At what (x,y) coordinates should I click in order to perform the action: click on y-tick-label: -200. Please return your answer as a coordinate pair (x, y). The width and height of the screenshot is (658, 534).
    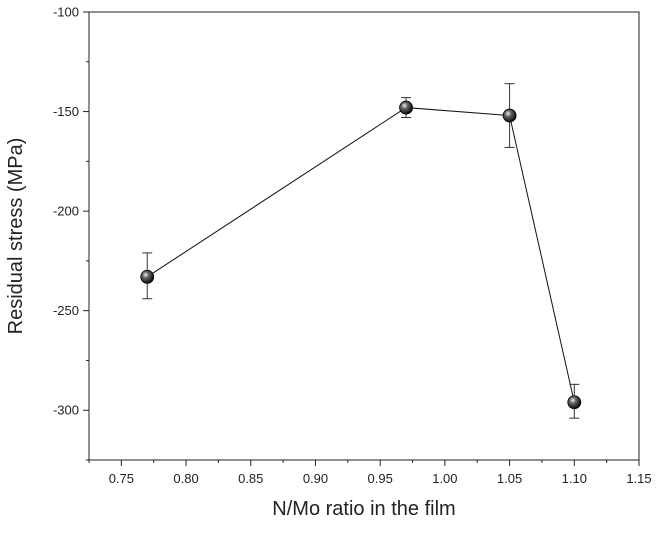
    Looking at the image, I should click on (66, 211).